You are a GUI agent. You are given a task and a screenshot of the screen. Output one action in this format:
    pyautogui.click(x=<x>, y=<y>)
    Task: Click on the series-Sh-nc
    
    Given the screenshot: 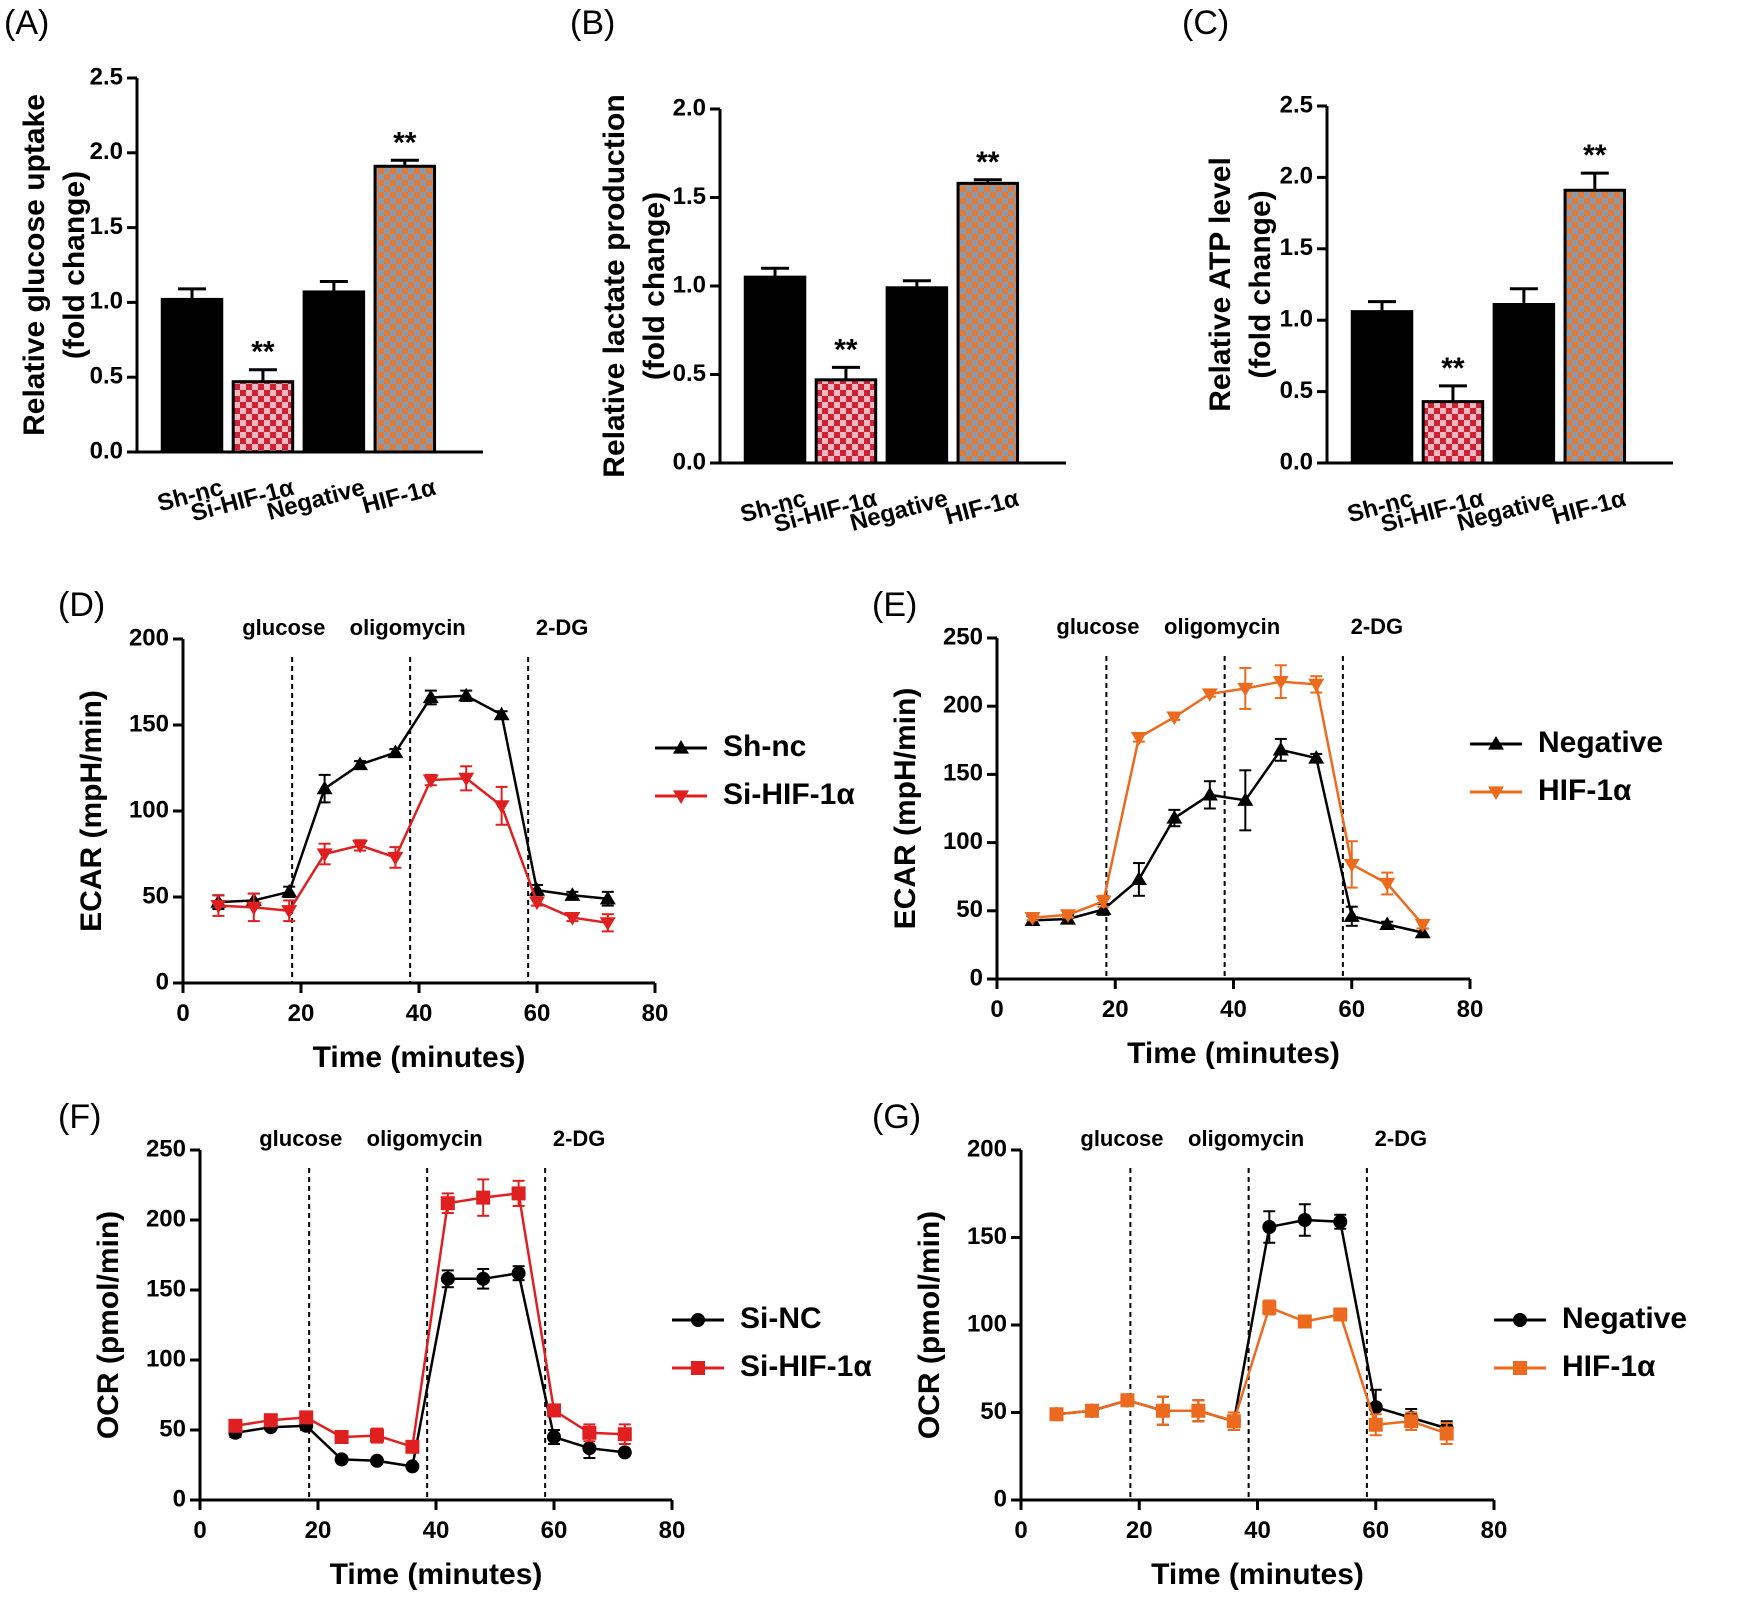 What is the action you would take?
    pyautogui.click(x=413, y=799)
    